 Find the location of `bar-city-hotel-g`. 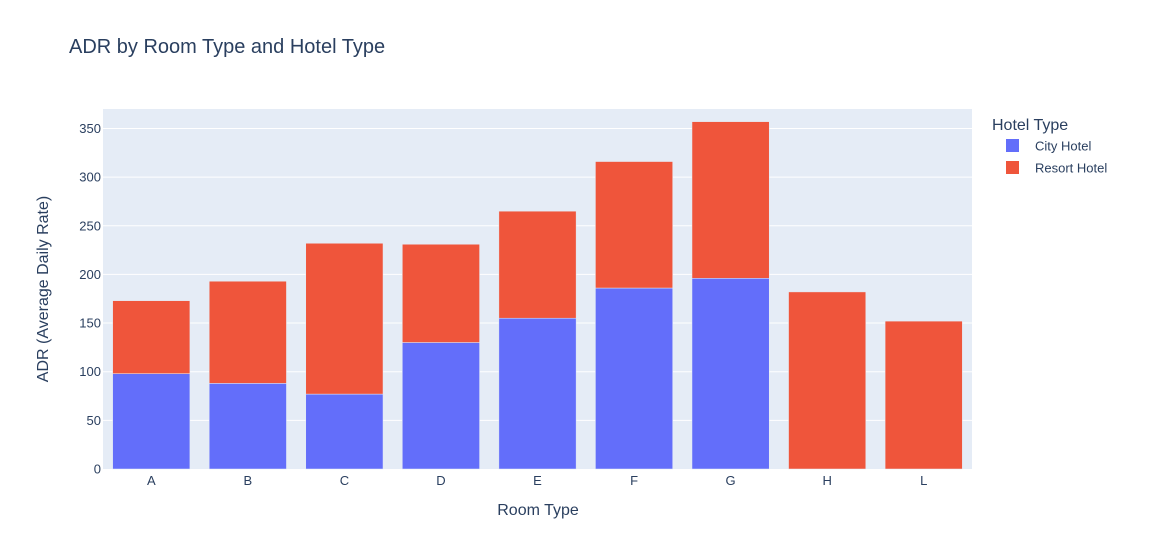

bar-city-hotel-g is located at coordinates (730, 374).